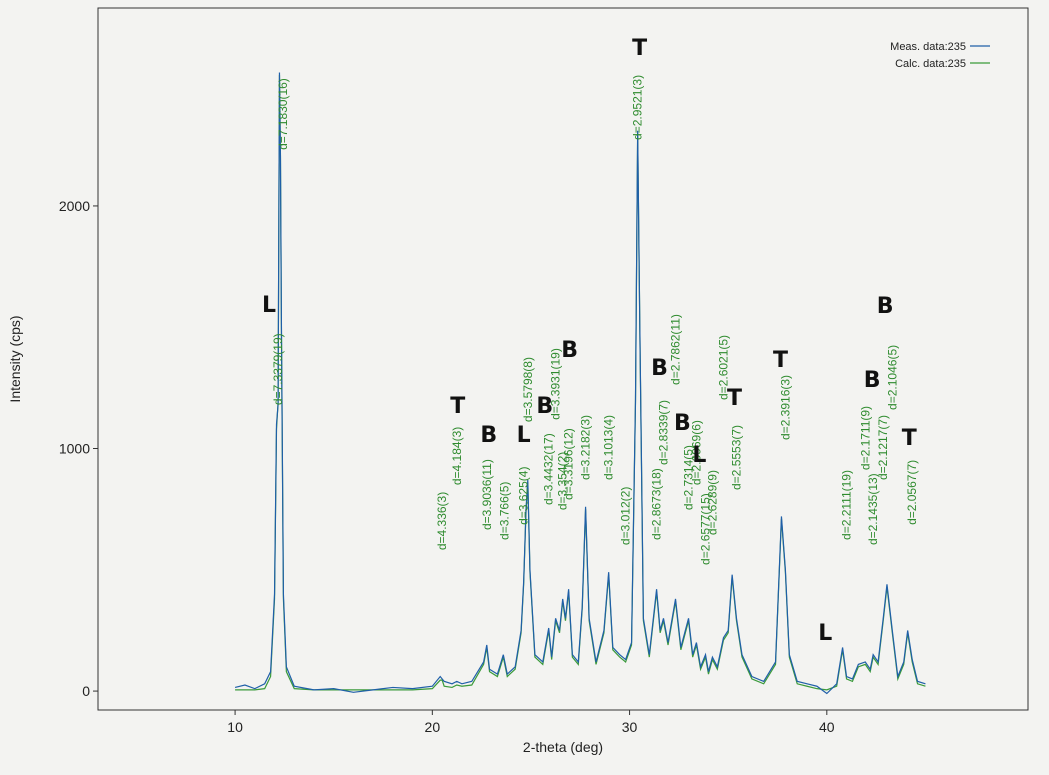 The image size is (1049, 775). Describe the element at coordinates (487, 494) in the screenshot. I see `peak-label: d=3.9036(11)` at that location.